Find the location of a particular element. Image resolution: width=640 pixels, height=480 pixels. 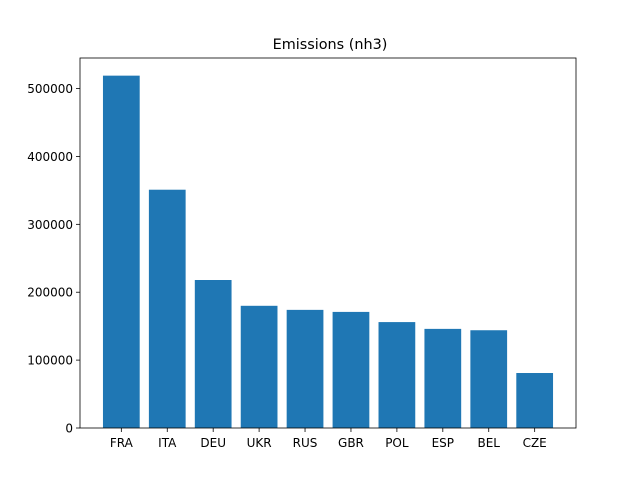

bar-bel is located at coordinates (489, 379).